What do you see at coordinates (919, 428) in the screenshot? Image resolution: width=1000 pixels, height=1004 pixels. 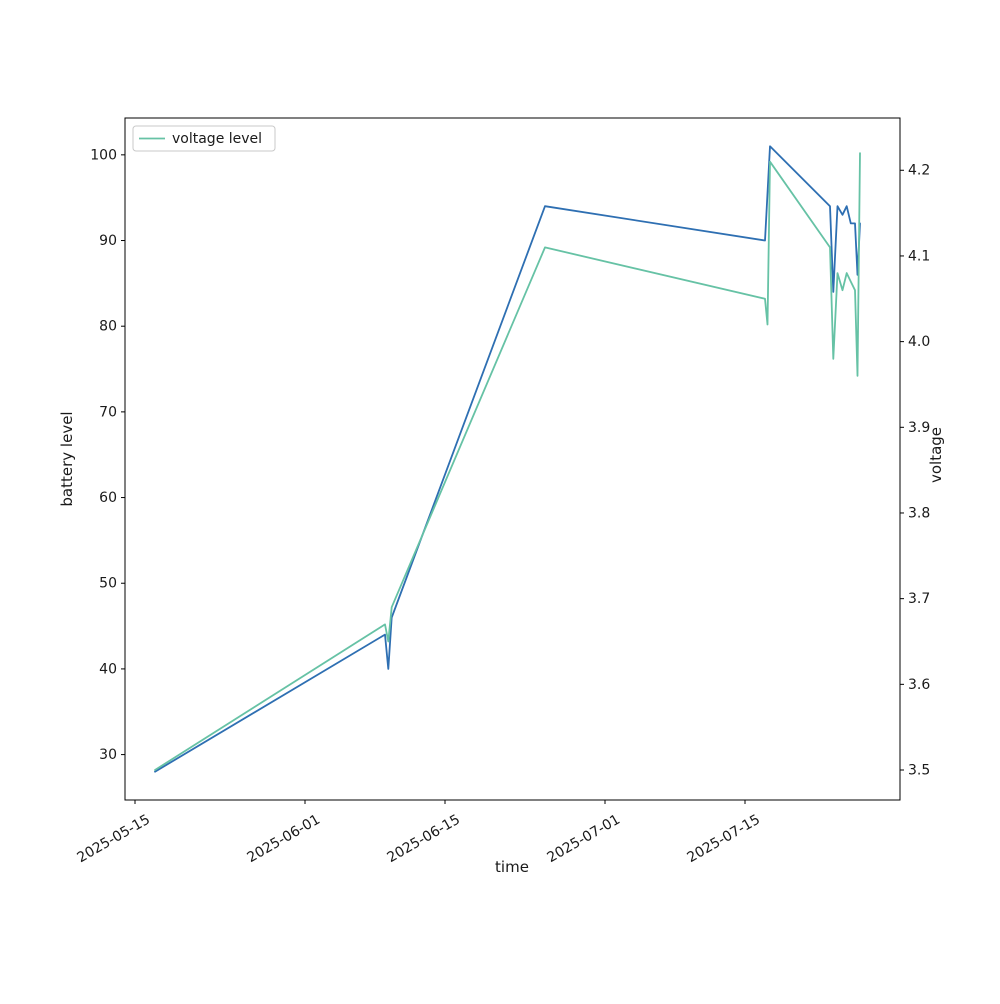 I see `y-right-tick-label: 3.9` at bounding box center [919, 428].